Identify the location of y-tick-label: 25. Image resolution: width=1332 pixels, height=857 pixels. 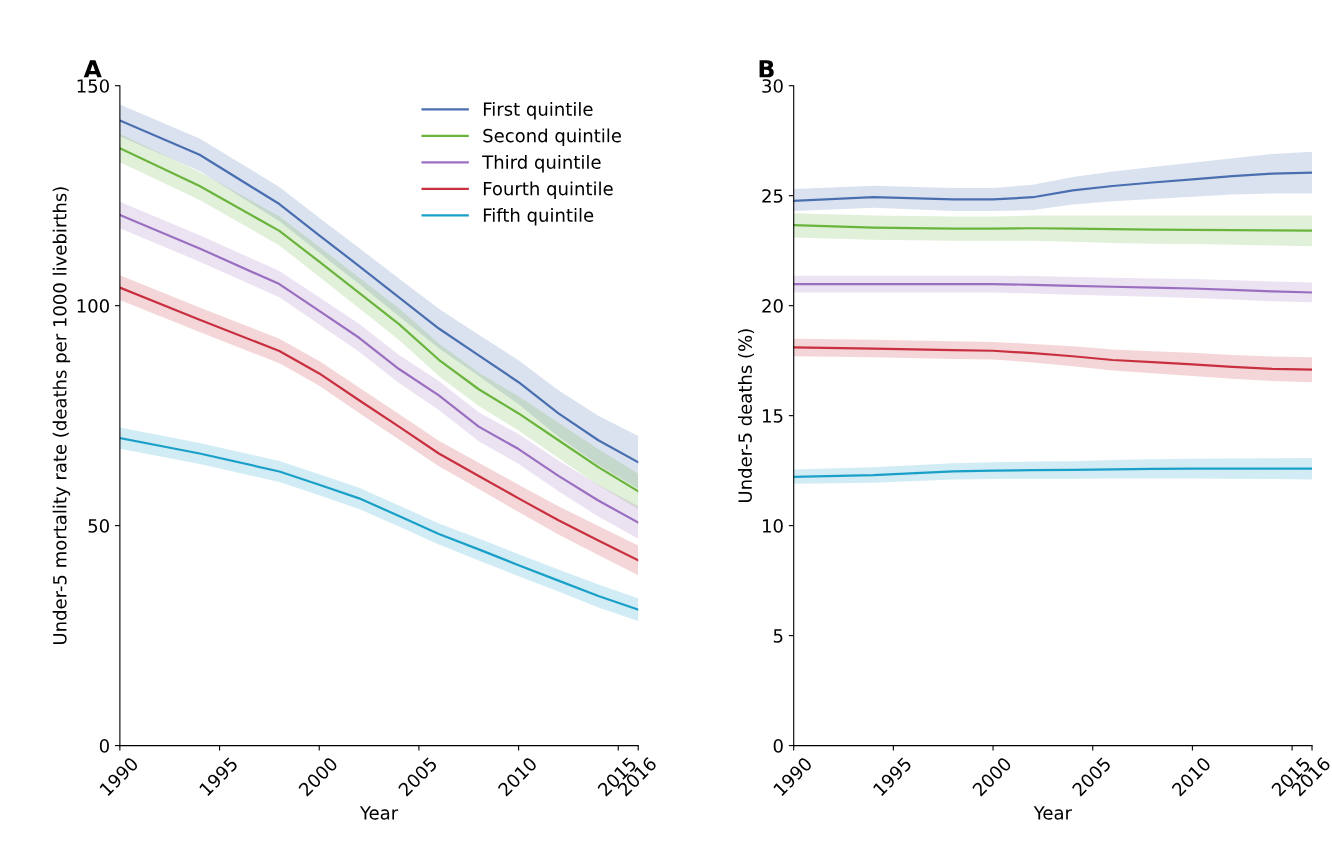
(772, 196).